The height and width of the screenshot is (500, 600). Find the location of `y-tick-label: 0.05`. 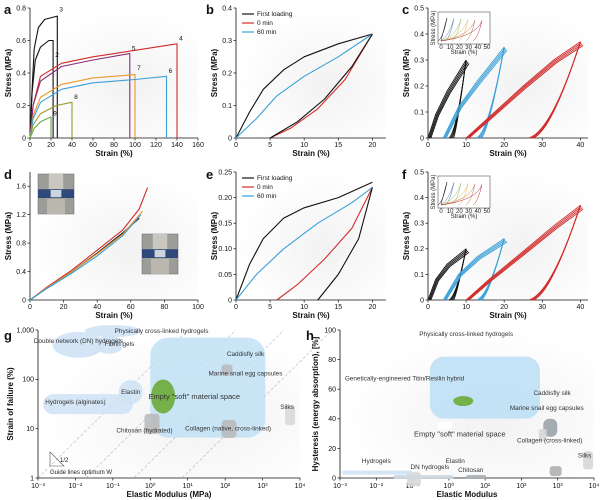

y-tick-label: 0.05 is located at coordinates (225, 275).